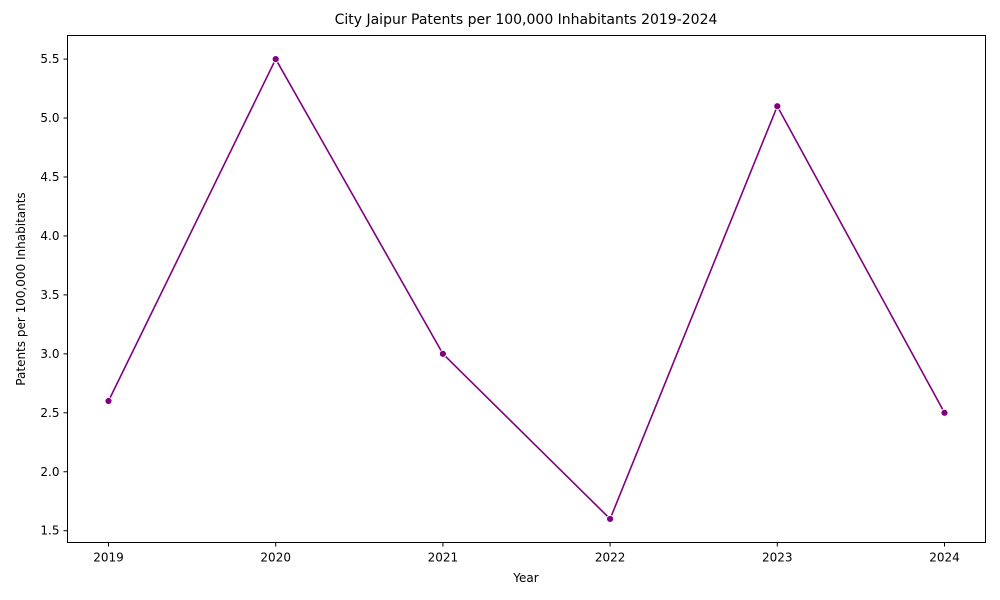  Describe the element at coordinates (108, 558) in the screenshot. I see `x-tick-label: 2019` at that location.